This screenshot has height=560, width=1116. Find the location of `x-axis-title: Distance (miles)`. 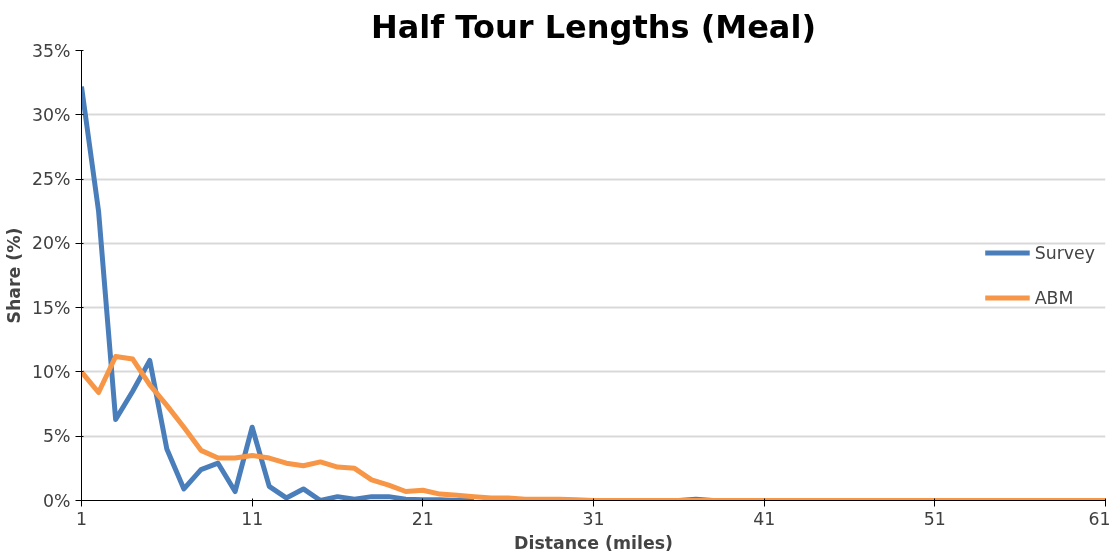

x-axis-title: Distance (miles) is located at coordinates (593, 542).